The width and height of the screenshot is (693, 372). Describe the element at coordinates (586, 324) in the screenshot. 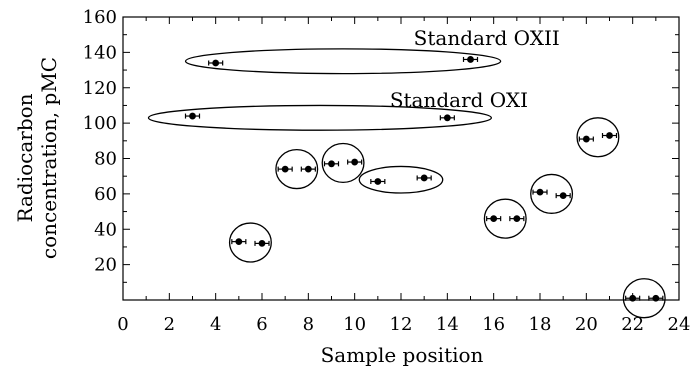

I see `x-tick-label: 20` at that location.